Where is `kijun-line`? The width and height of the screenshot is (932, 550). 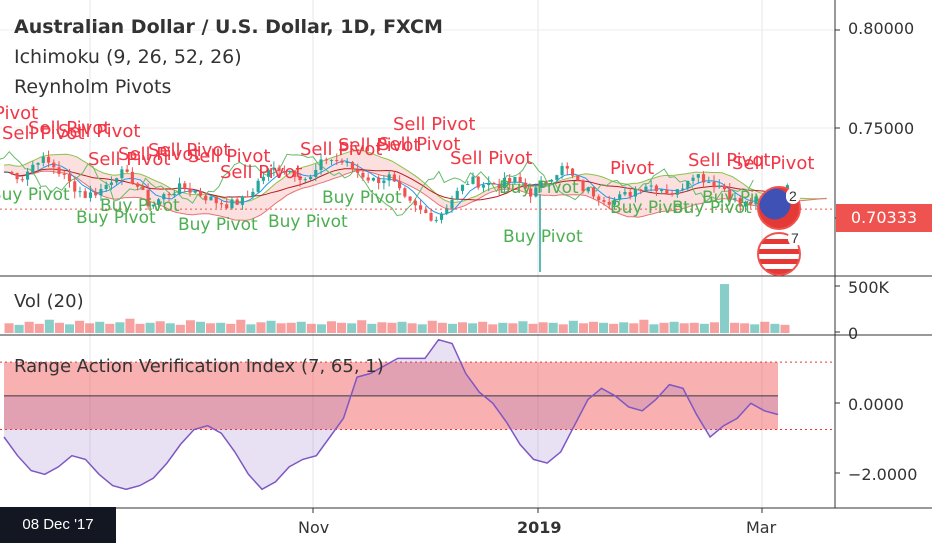 kijun-line is located at coordinates (394, 184).